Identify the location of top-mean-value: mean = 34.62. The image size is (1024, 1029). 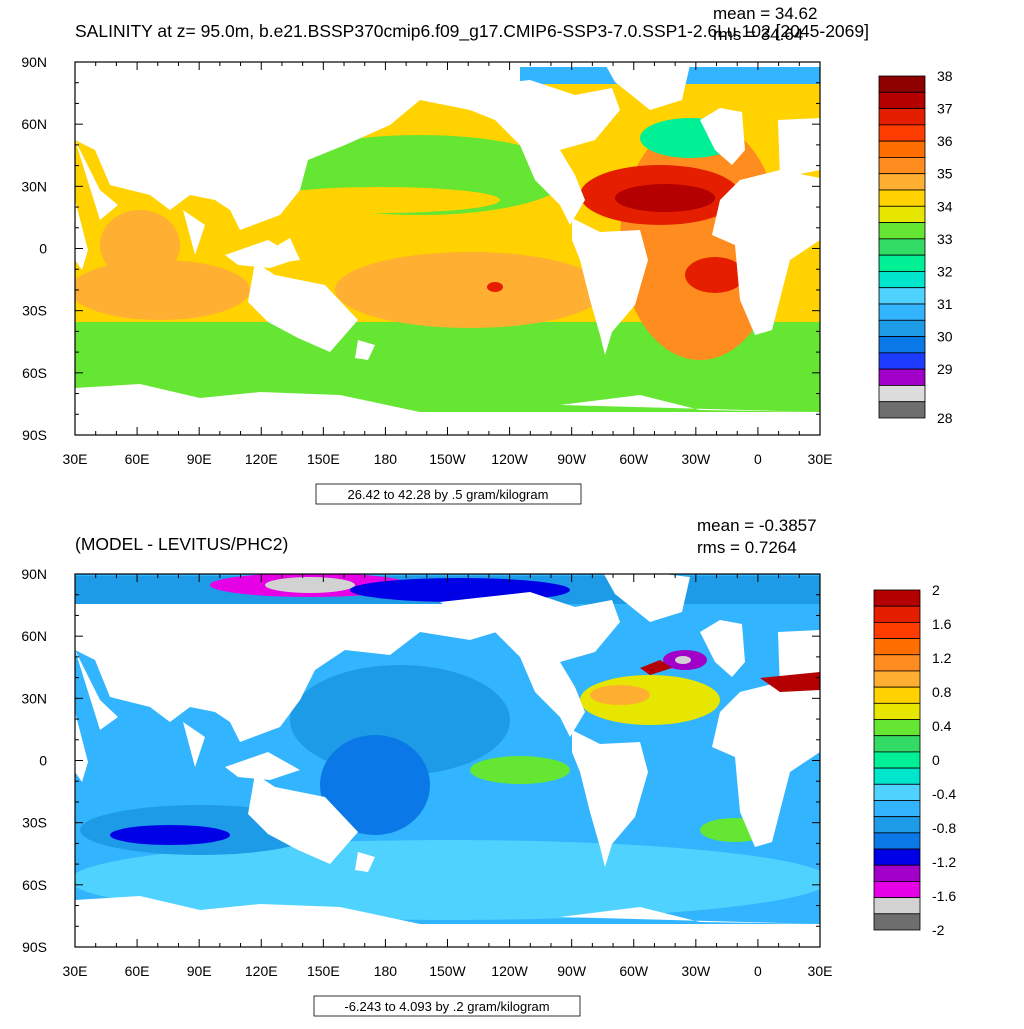
(765, 13).